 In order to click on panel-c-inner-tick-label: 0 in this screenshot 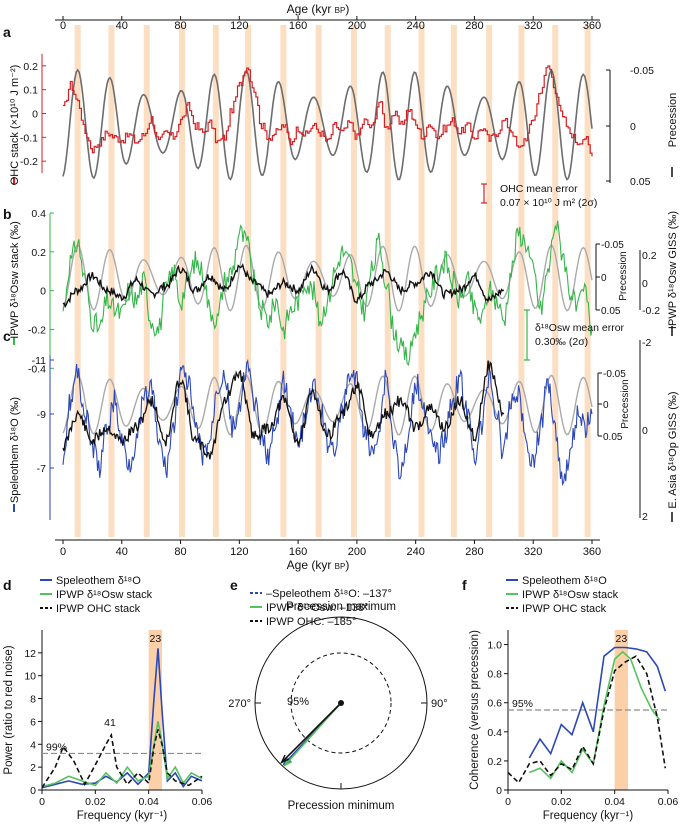, I will do `click(606, 405)`.